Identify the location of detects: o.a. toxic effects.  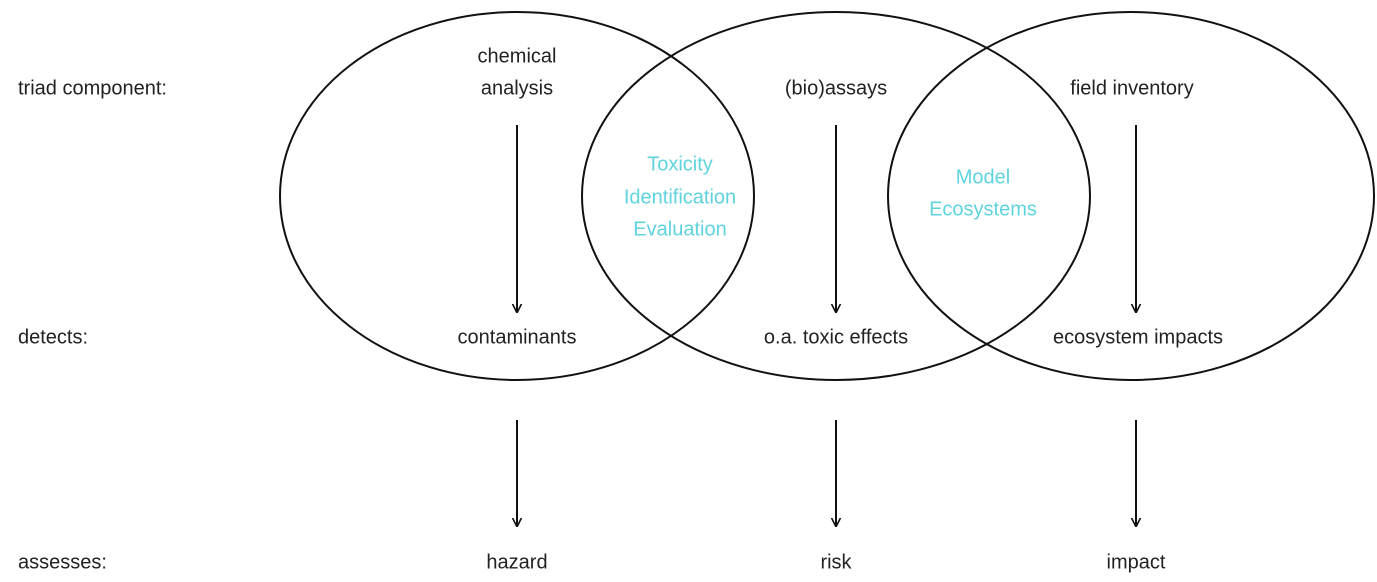
(836, 337).